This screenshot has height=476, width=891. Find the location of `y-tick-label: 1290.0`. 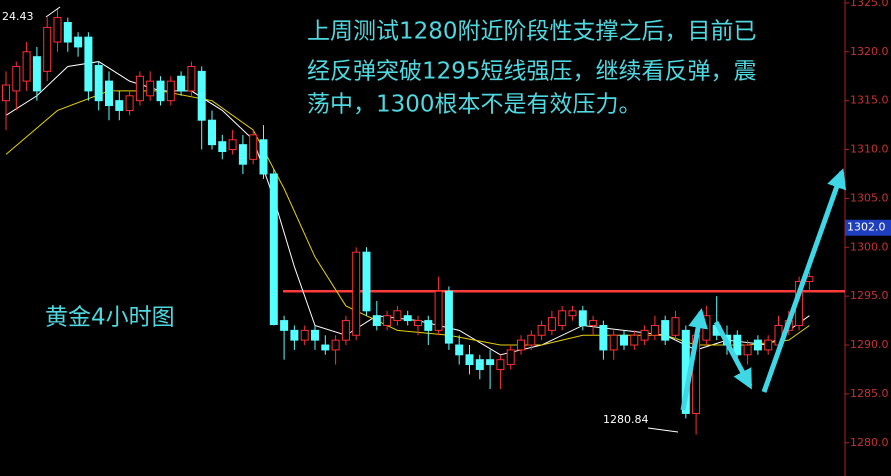

y-tick-label: 1290.0 is located at coordinates (869, 344).